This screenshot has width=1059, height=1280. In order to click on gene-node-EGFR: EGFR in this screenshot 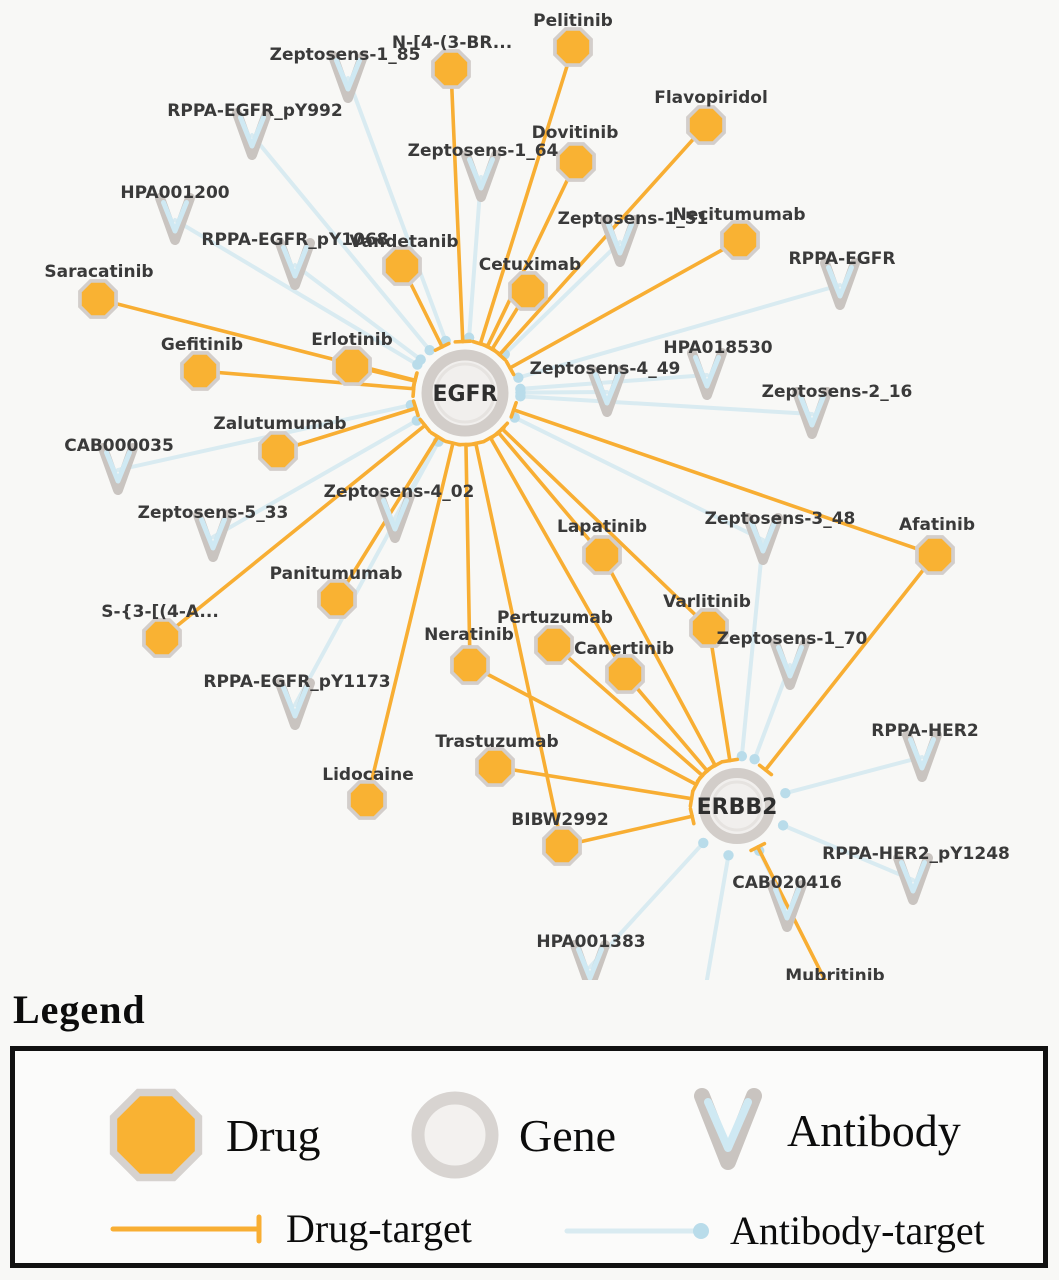, I will do `click(465, 393)`.